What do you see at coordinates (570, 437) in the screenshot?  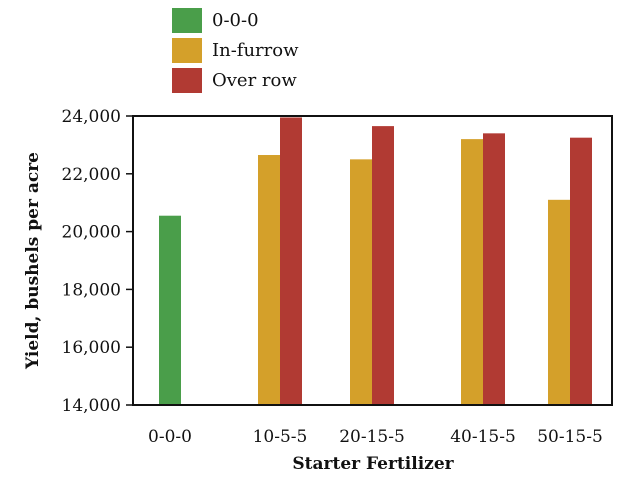 I see `x-tick-label: 50-15-5` at bounding box center [570, 437].